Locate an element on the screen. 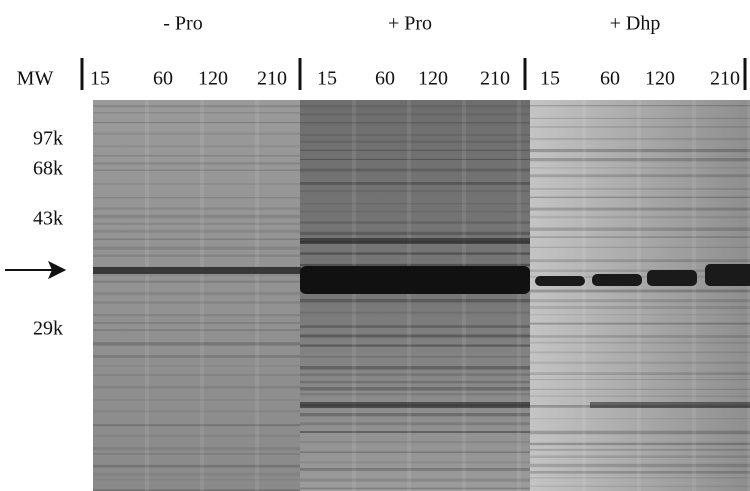 Image resolution: width=750 pixels, height=491 pixels. lane-label: 120 is located at coordinates (213, 79).